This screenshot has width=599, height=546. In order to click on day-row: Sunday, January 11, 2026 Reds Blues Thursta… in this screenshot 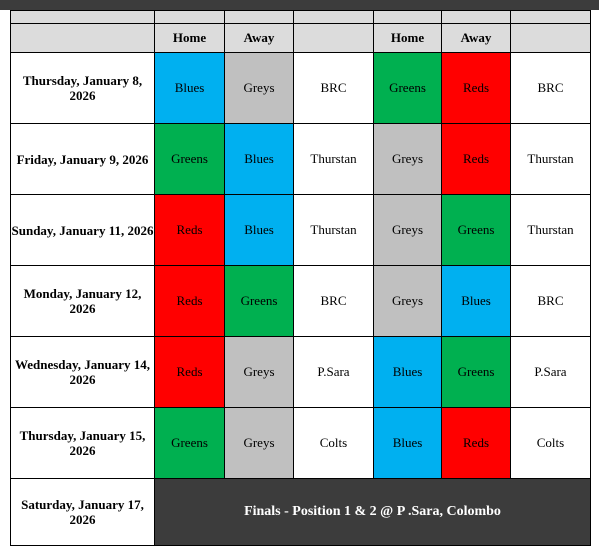, I will do `click(300, 230)`.